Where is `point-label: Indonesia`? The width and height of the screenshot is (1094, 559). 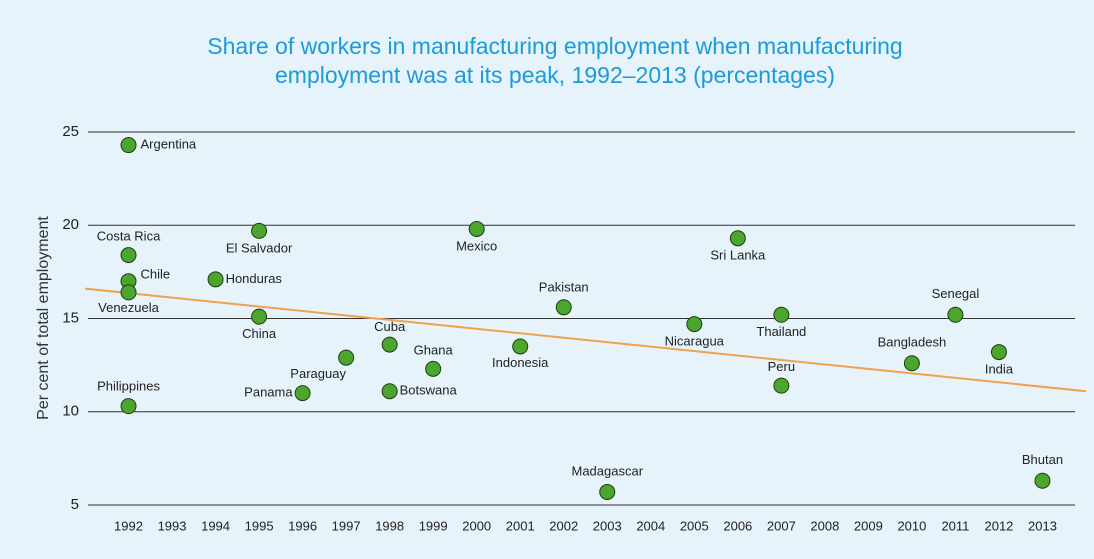
point-label: Indonesia is located at coordinates (520, 362).